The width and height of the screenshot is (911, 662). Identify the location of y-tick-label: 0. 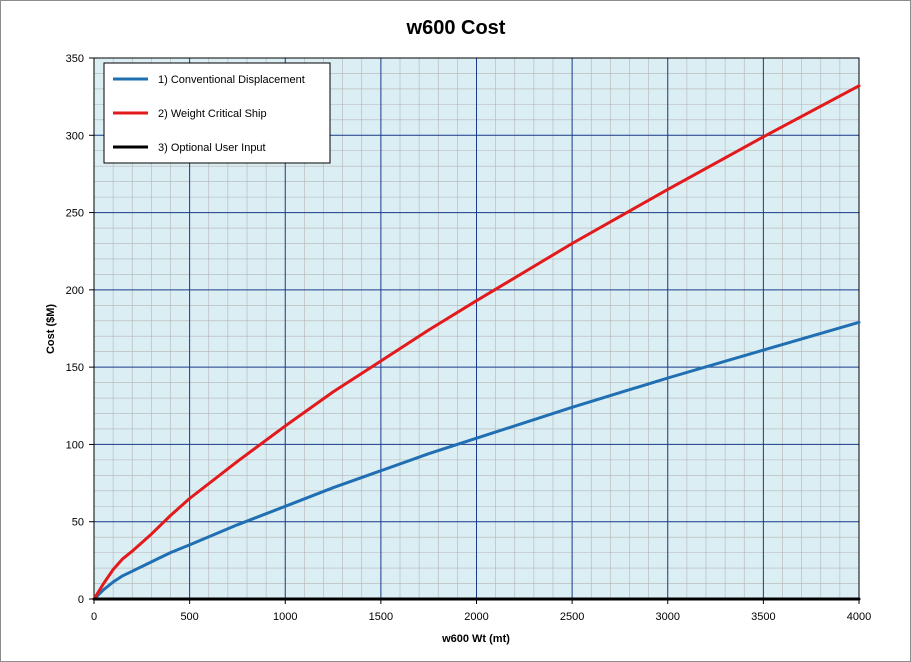
(81, 600).